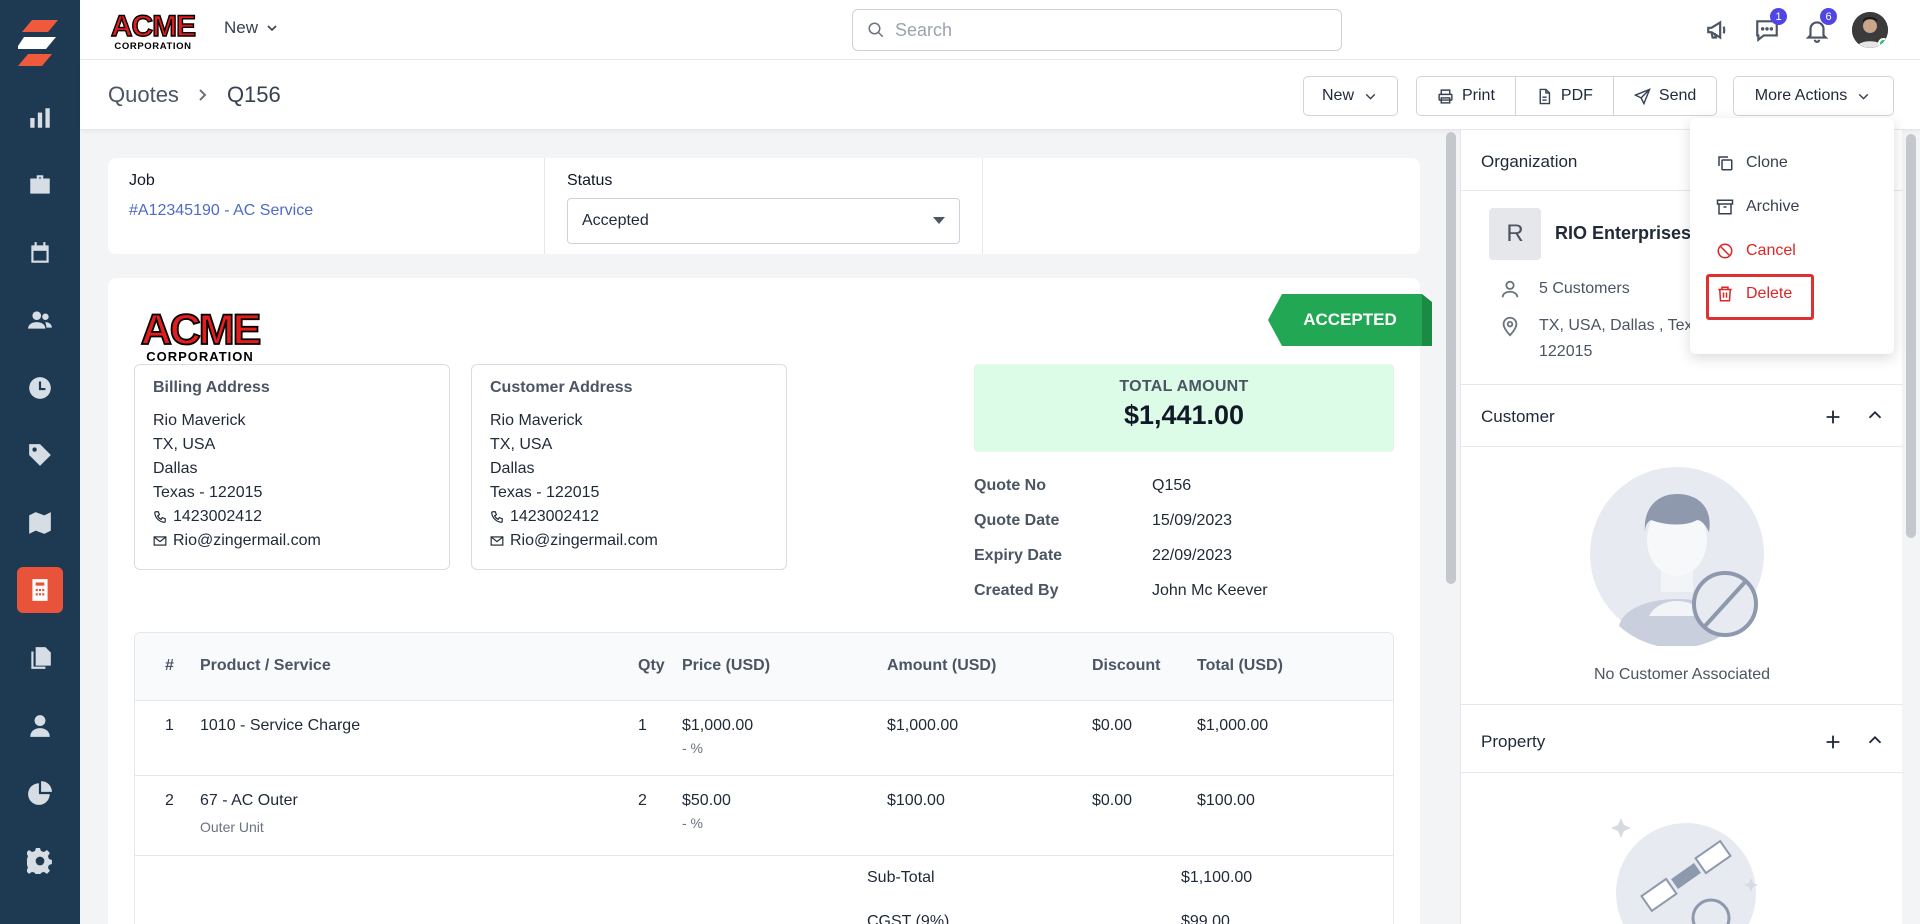  I want to click on online-status-dot, so click(1883, 43).